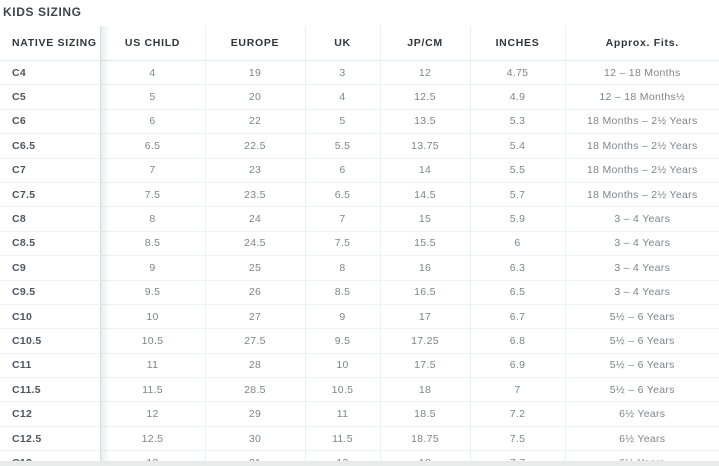 The width and height of the screenshot is (719, 466). What do you see at coordinates (517, 414) in the screenshot?
I see `size-cell: 7.2` at bounding box center [517, 414].